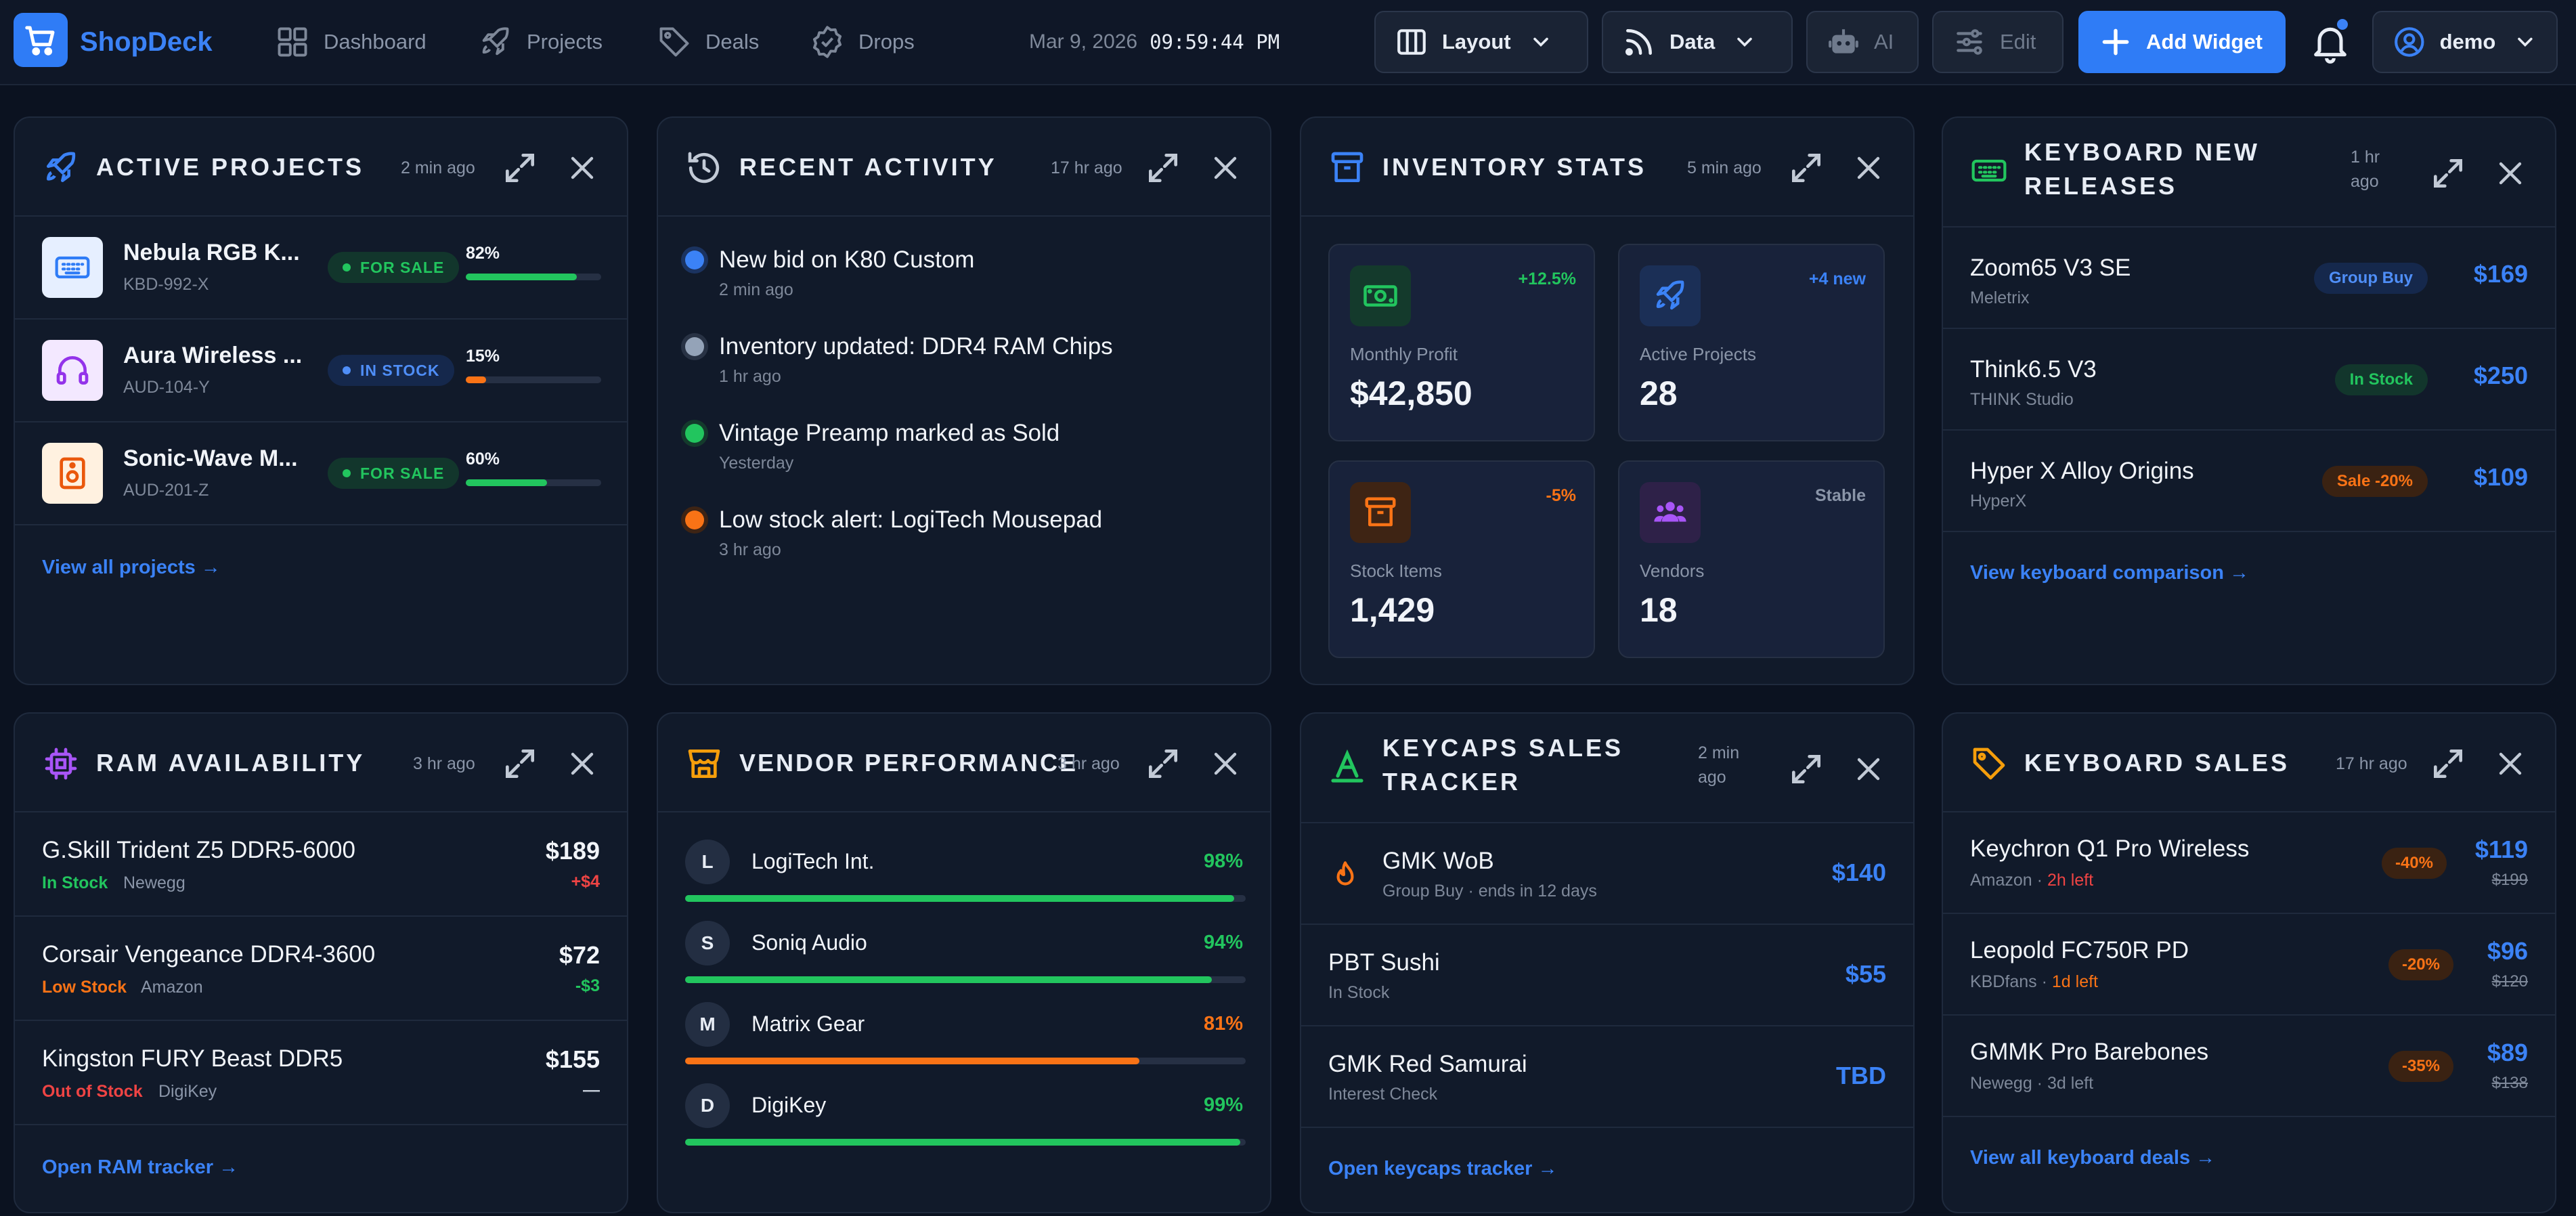 This screenshot has height=1216, width=2576. I want to click on data-button-label: Data, so click(1692, 41).